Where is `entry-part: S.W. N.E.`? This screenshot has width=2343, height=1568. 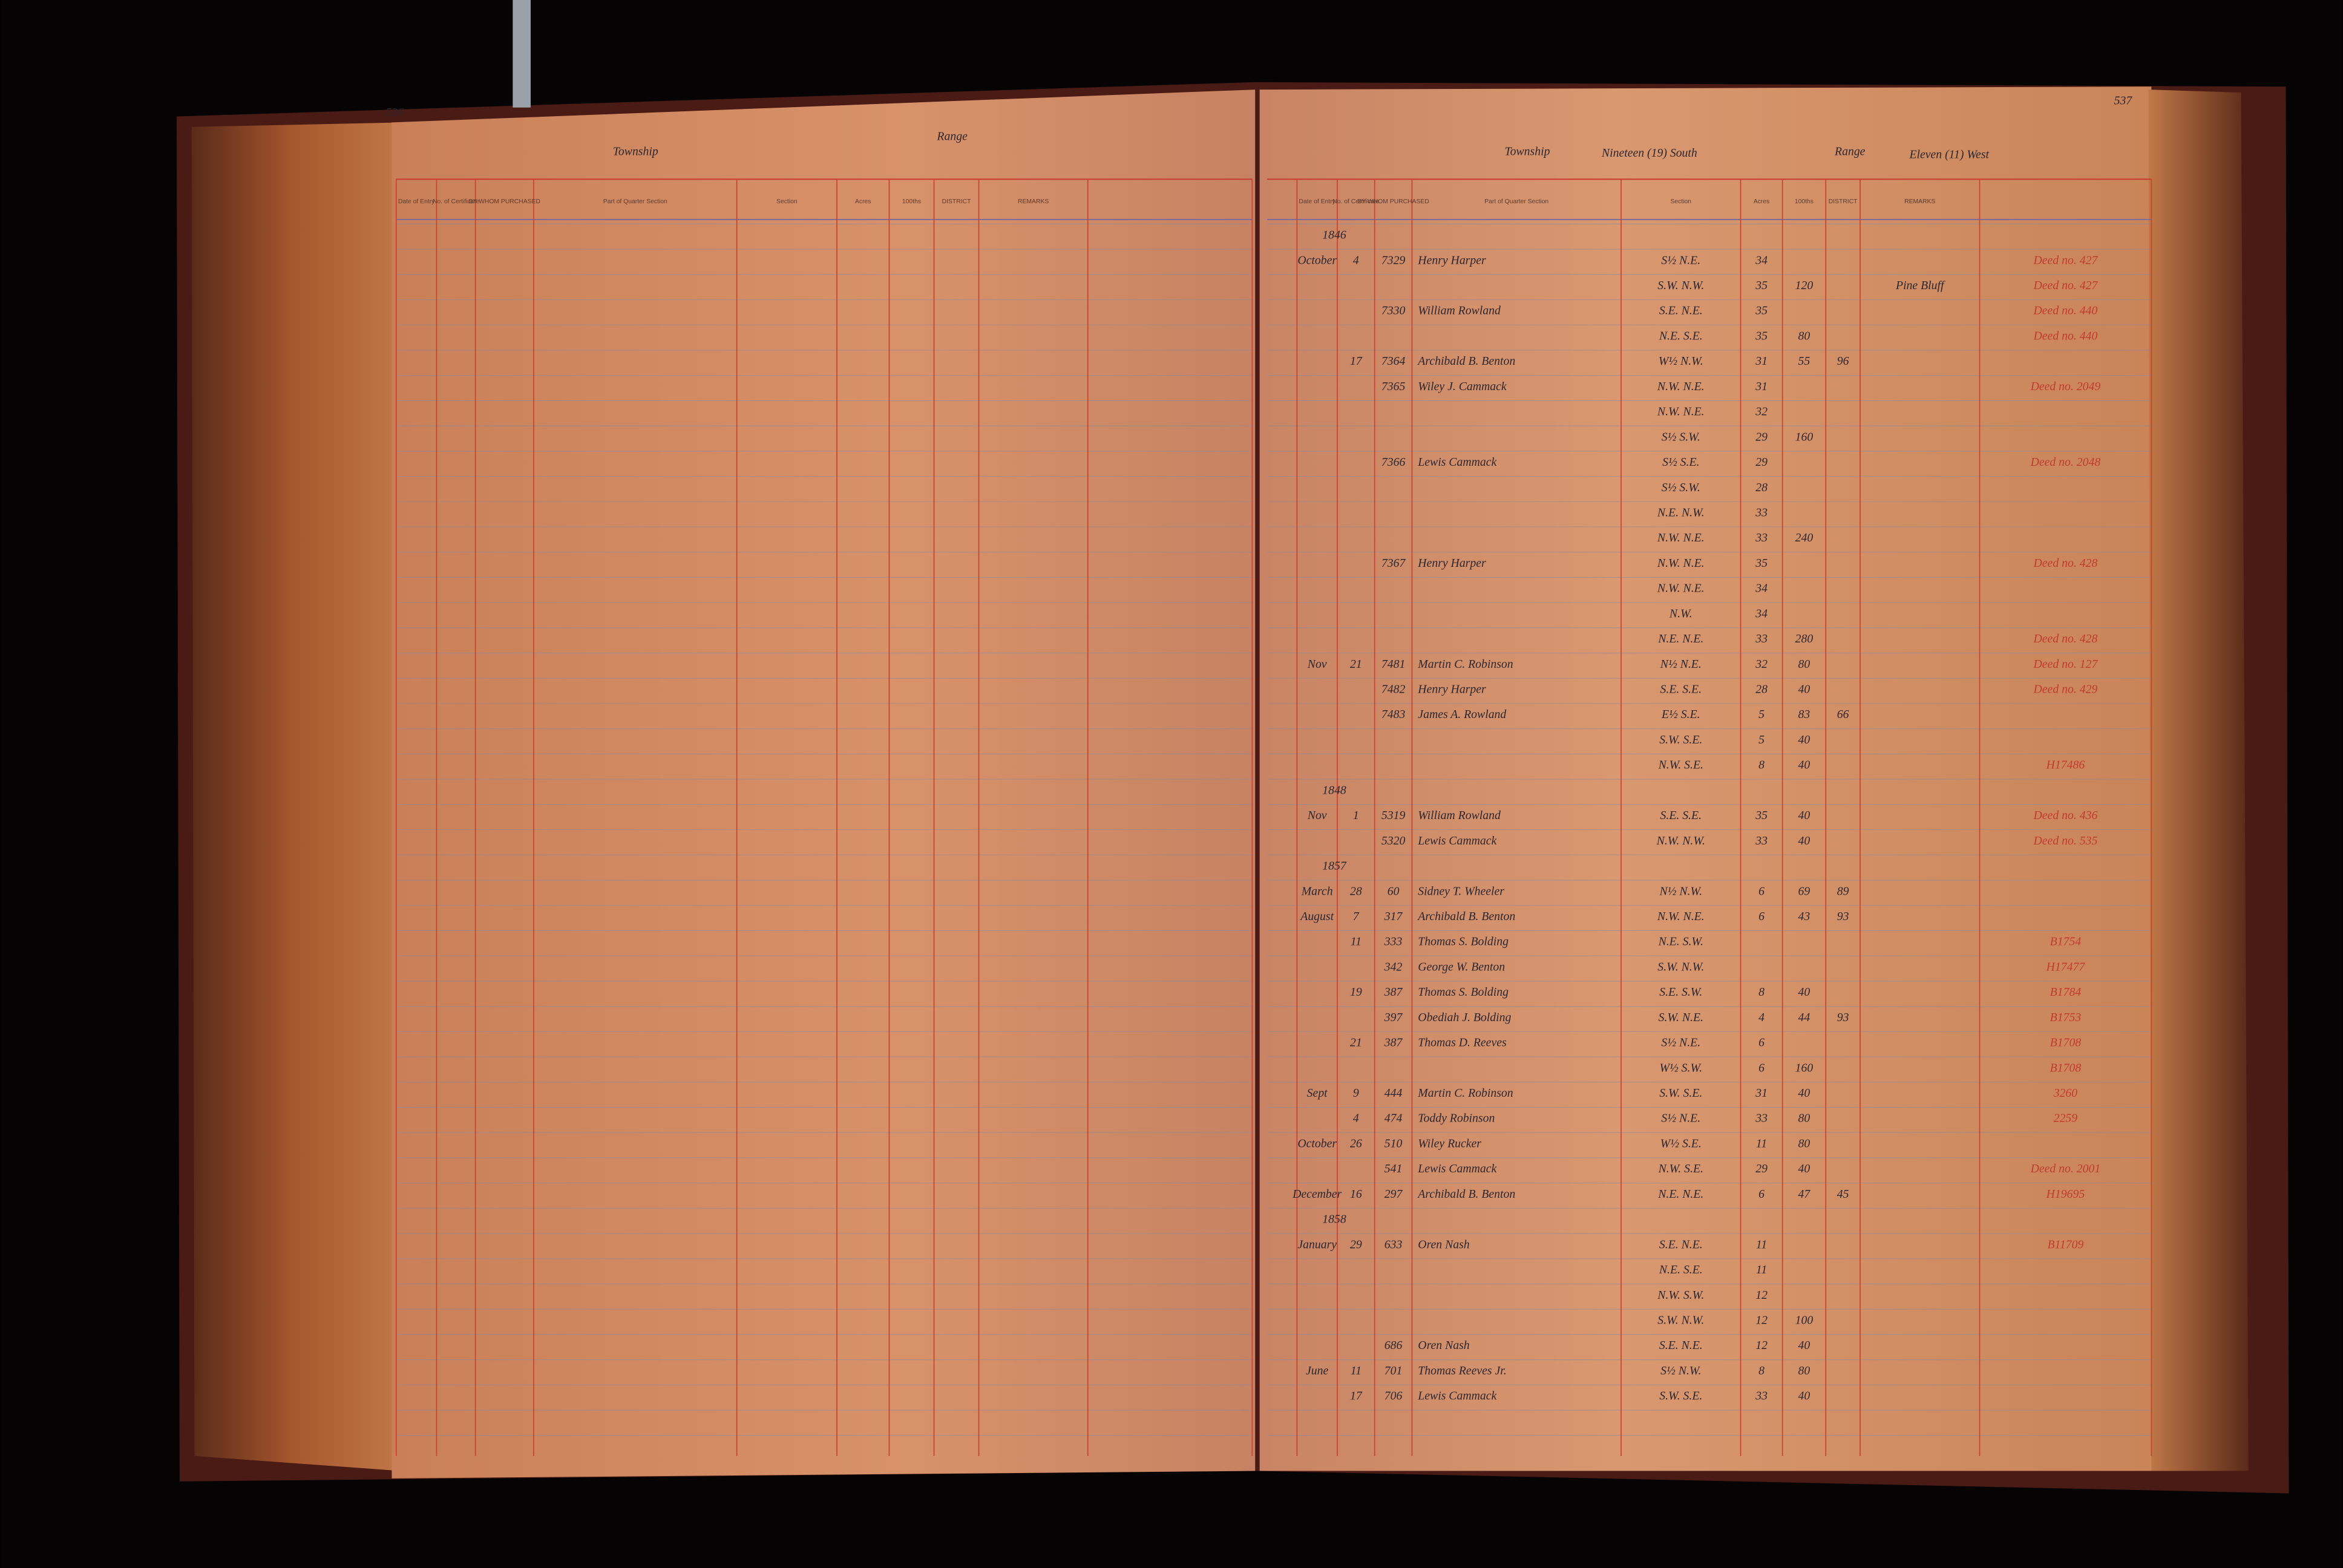 entry-part: S.W. N.E. is located at coordinates (1681, 1018).